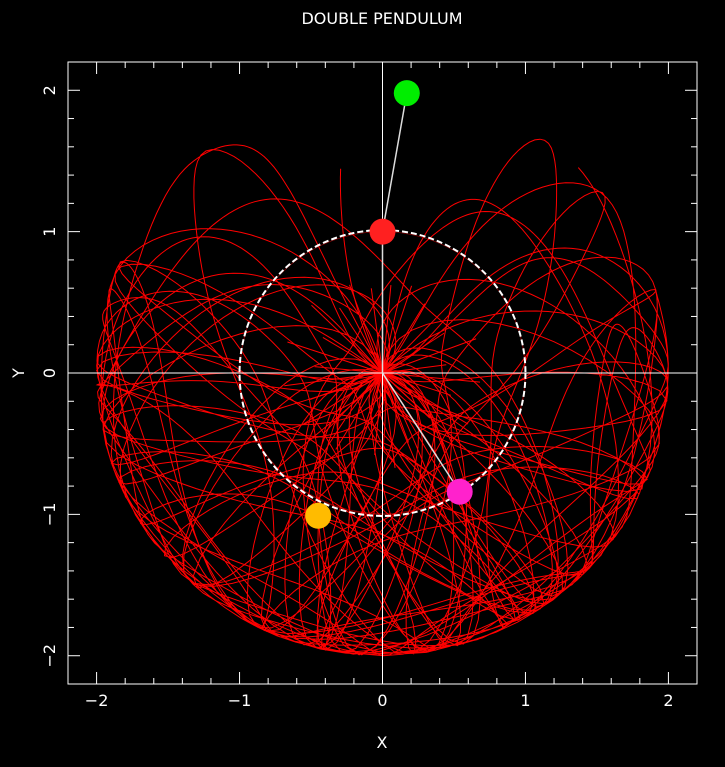 This screenshot has width=725, height=767. Describe the element at coordinates (382, 742) in the screenshot. I see `x-axis-label: X` at that location.